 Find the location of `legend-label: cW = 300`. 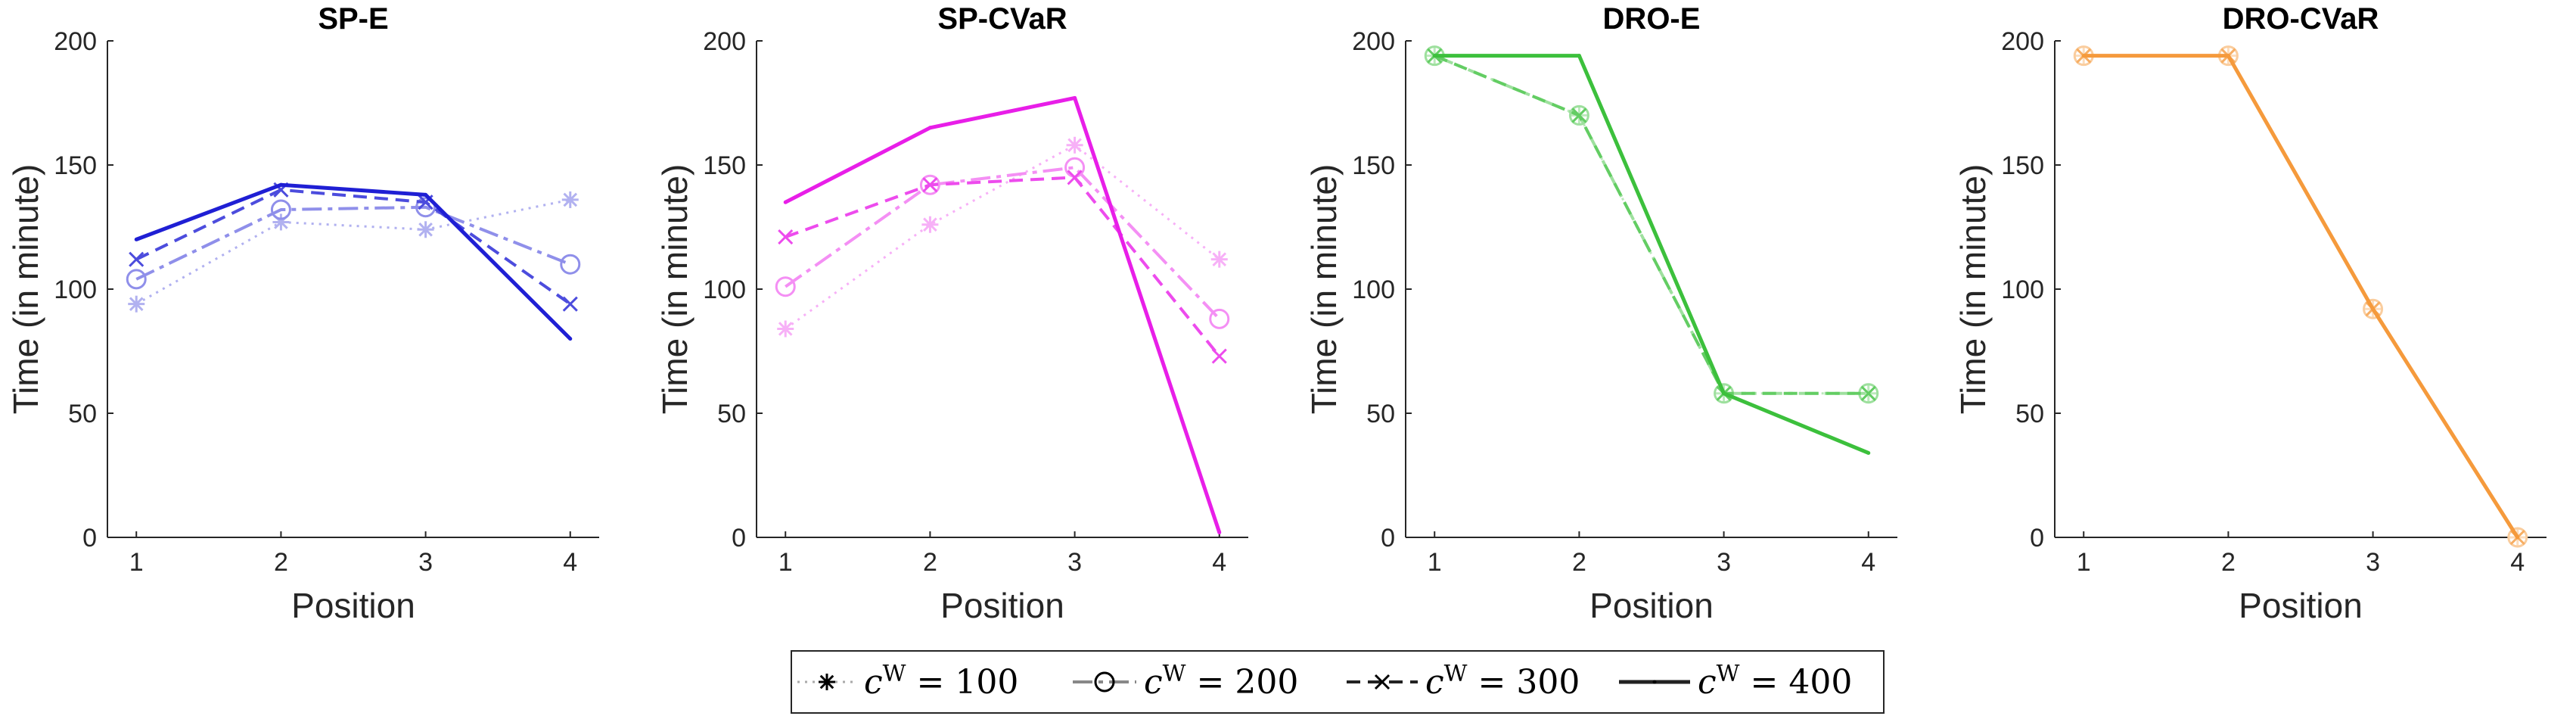

legend-label: cW = 300 is located at coordinates (1502, 681).